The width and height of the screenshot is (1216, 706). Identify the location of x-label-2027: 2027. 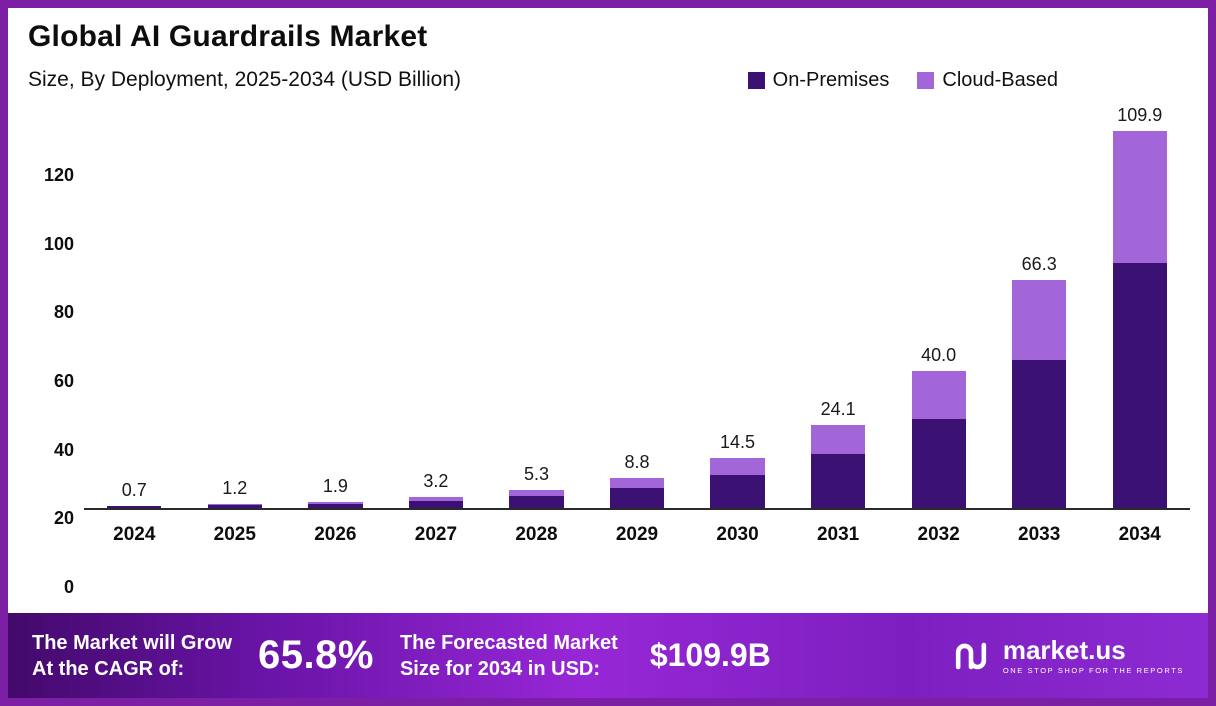
(436, 534).